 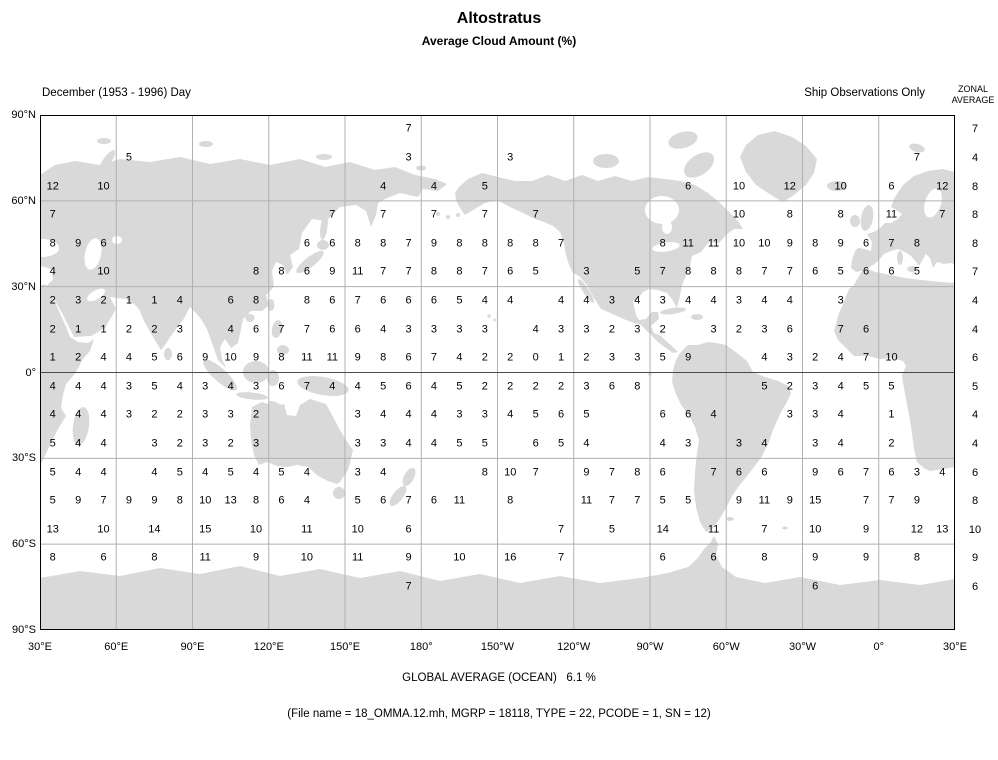 I want to click on lon-tick-label: 0°, so click(x=879, y=647).